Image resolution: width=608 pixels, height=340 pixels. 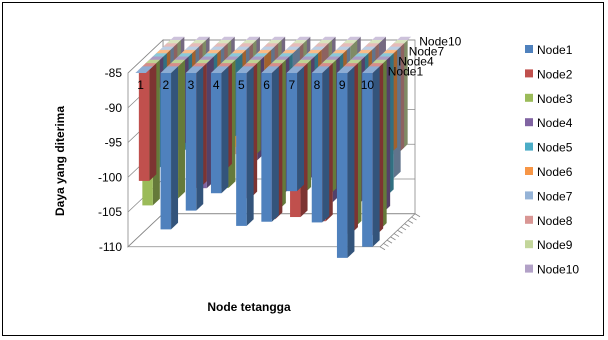 I want to click on legend-label: Node10, so click(x=558, y=270).